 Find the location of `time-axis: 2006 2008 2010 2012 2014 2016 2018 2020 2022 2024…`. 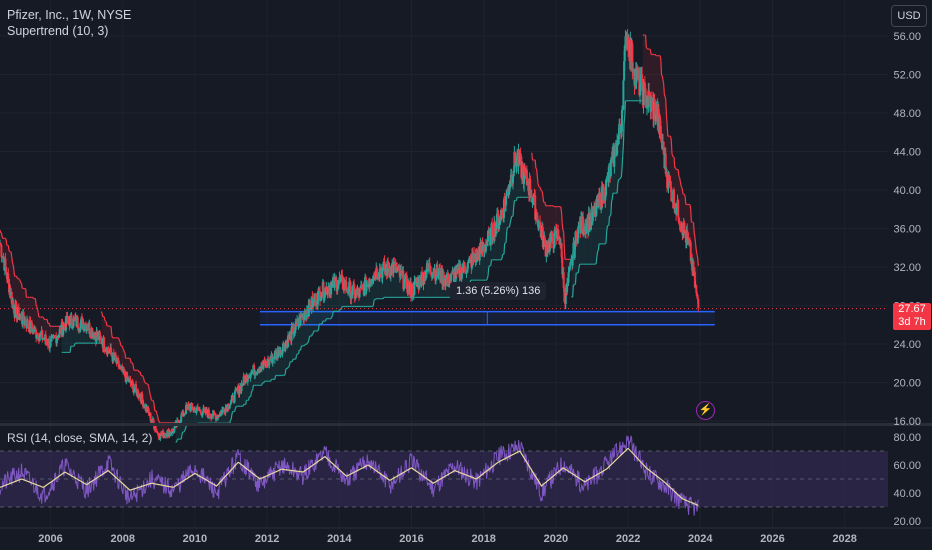

time-axis: 2006 2008 2010 2012 2014 2016 2018 2020 2022 2024… is located at coordinates (466, 536).